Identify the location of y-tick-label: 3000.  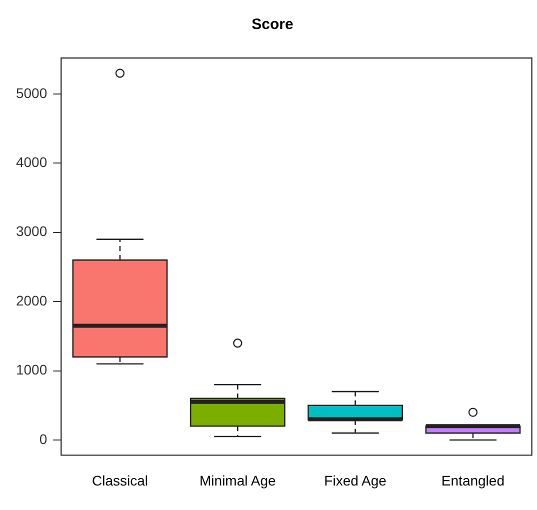
(32, 231).